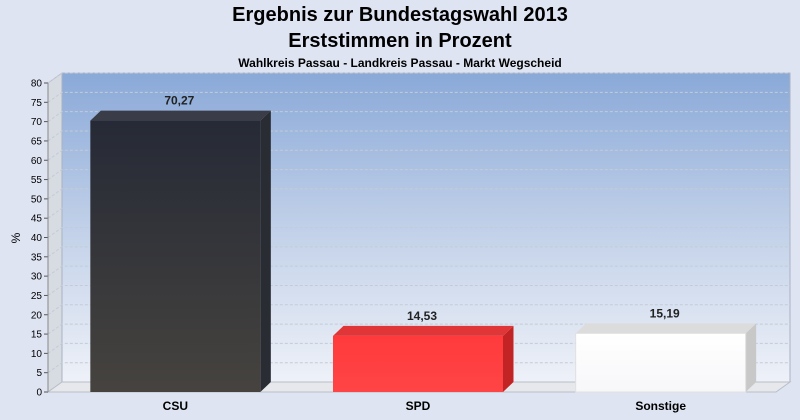  I want to click on y-tick-label: 25, so click(37, 296).